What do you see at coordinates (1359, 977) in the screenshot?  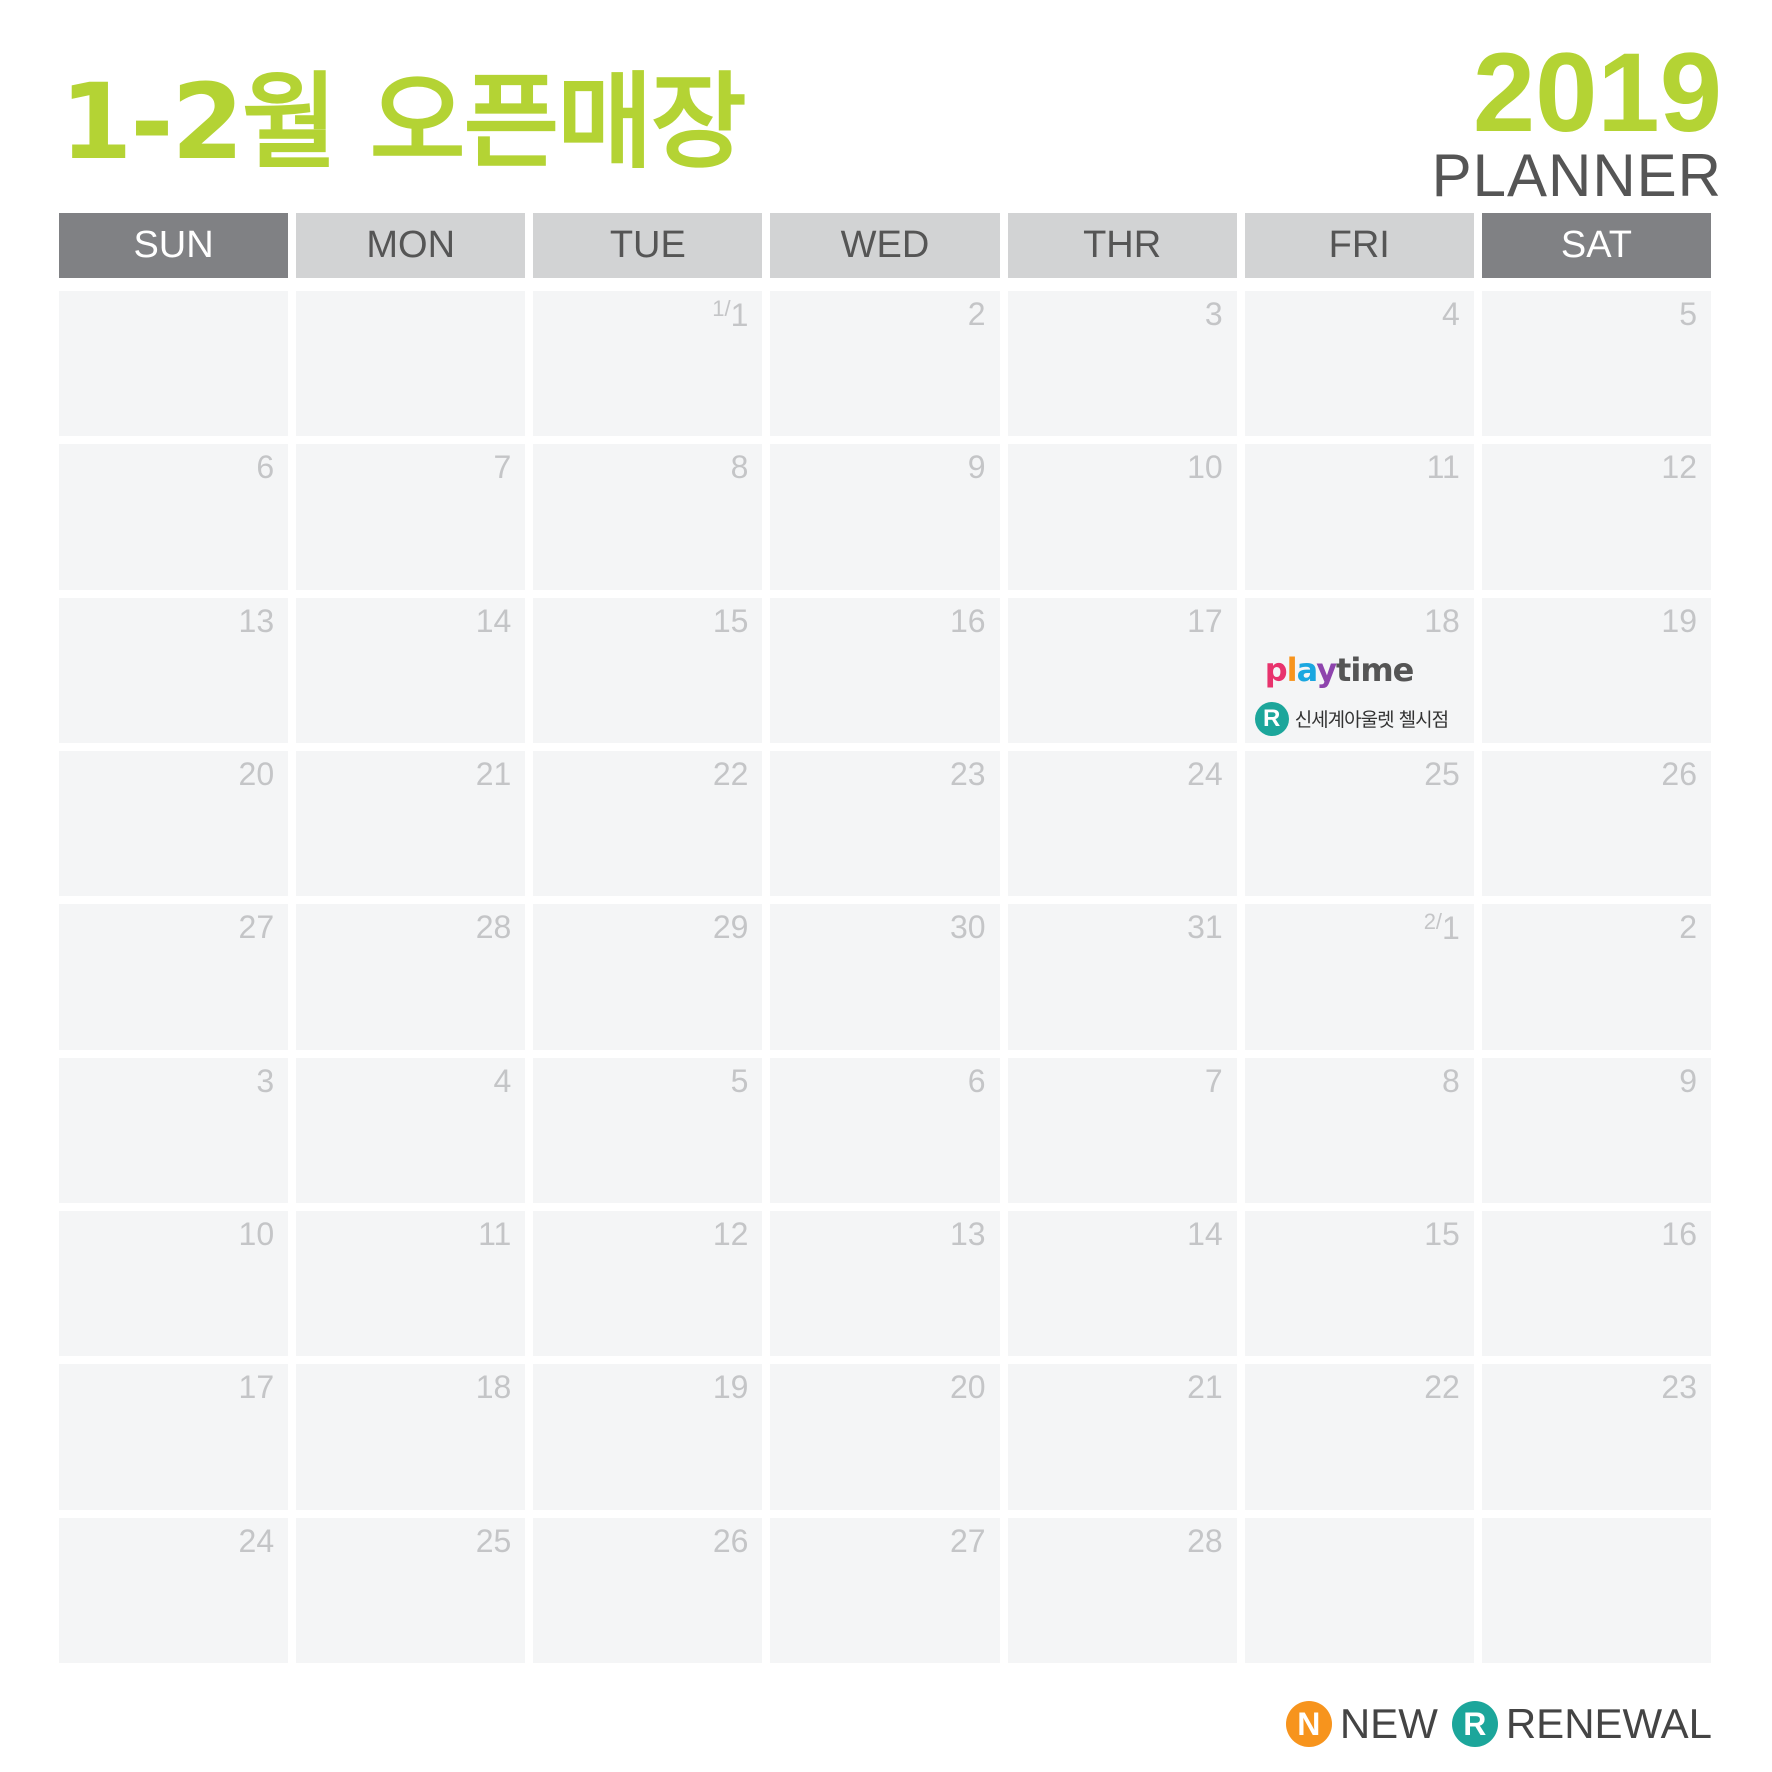 I see `day-cell: 2/1` at bounding box center [1359, 977].